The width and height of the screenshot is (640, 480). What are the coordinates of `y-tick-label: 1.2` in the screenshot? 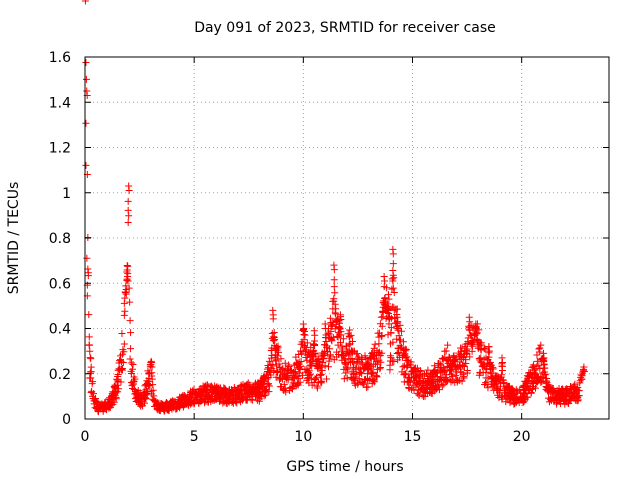 It's located at (60, 149).